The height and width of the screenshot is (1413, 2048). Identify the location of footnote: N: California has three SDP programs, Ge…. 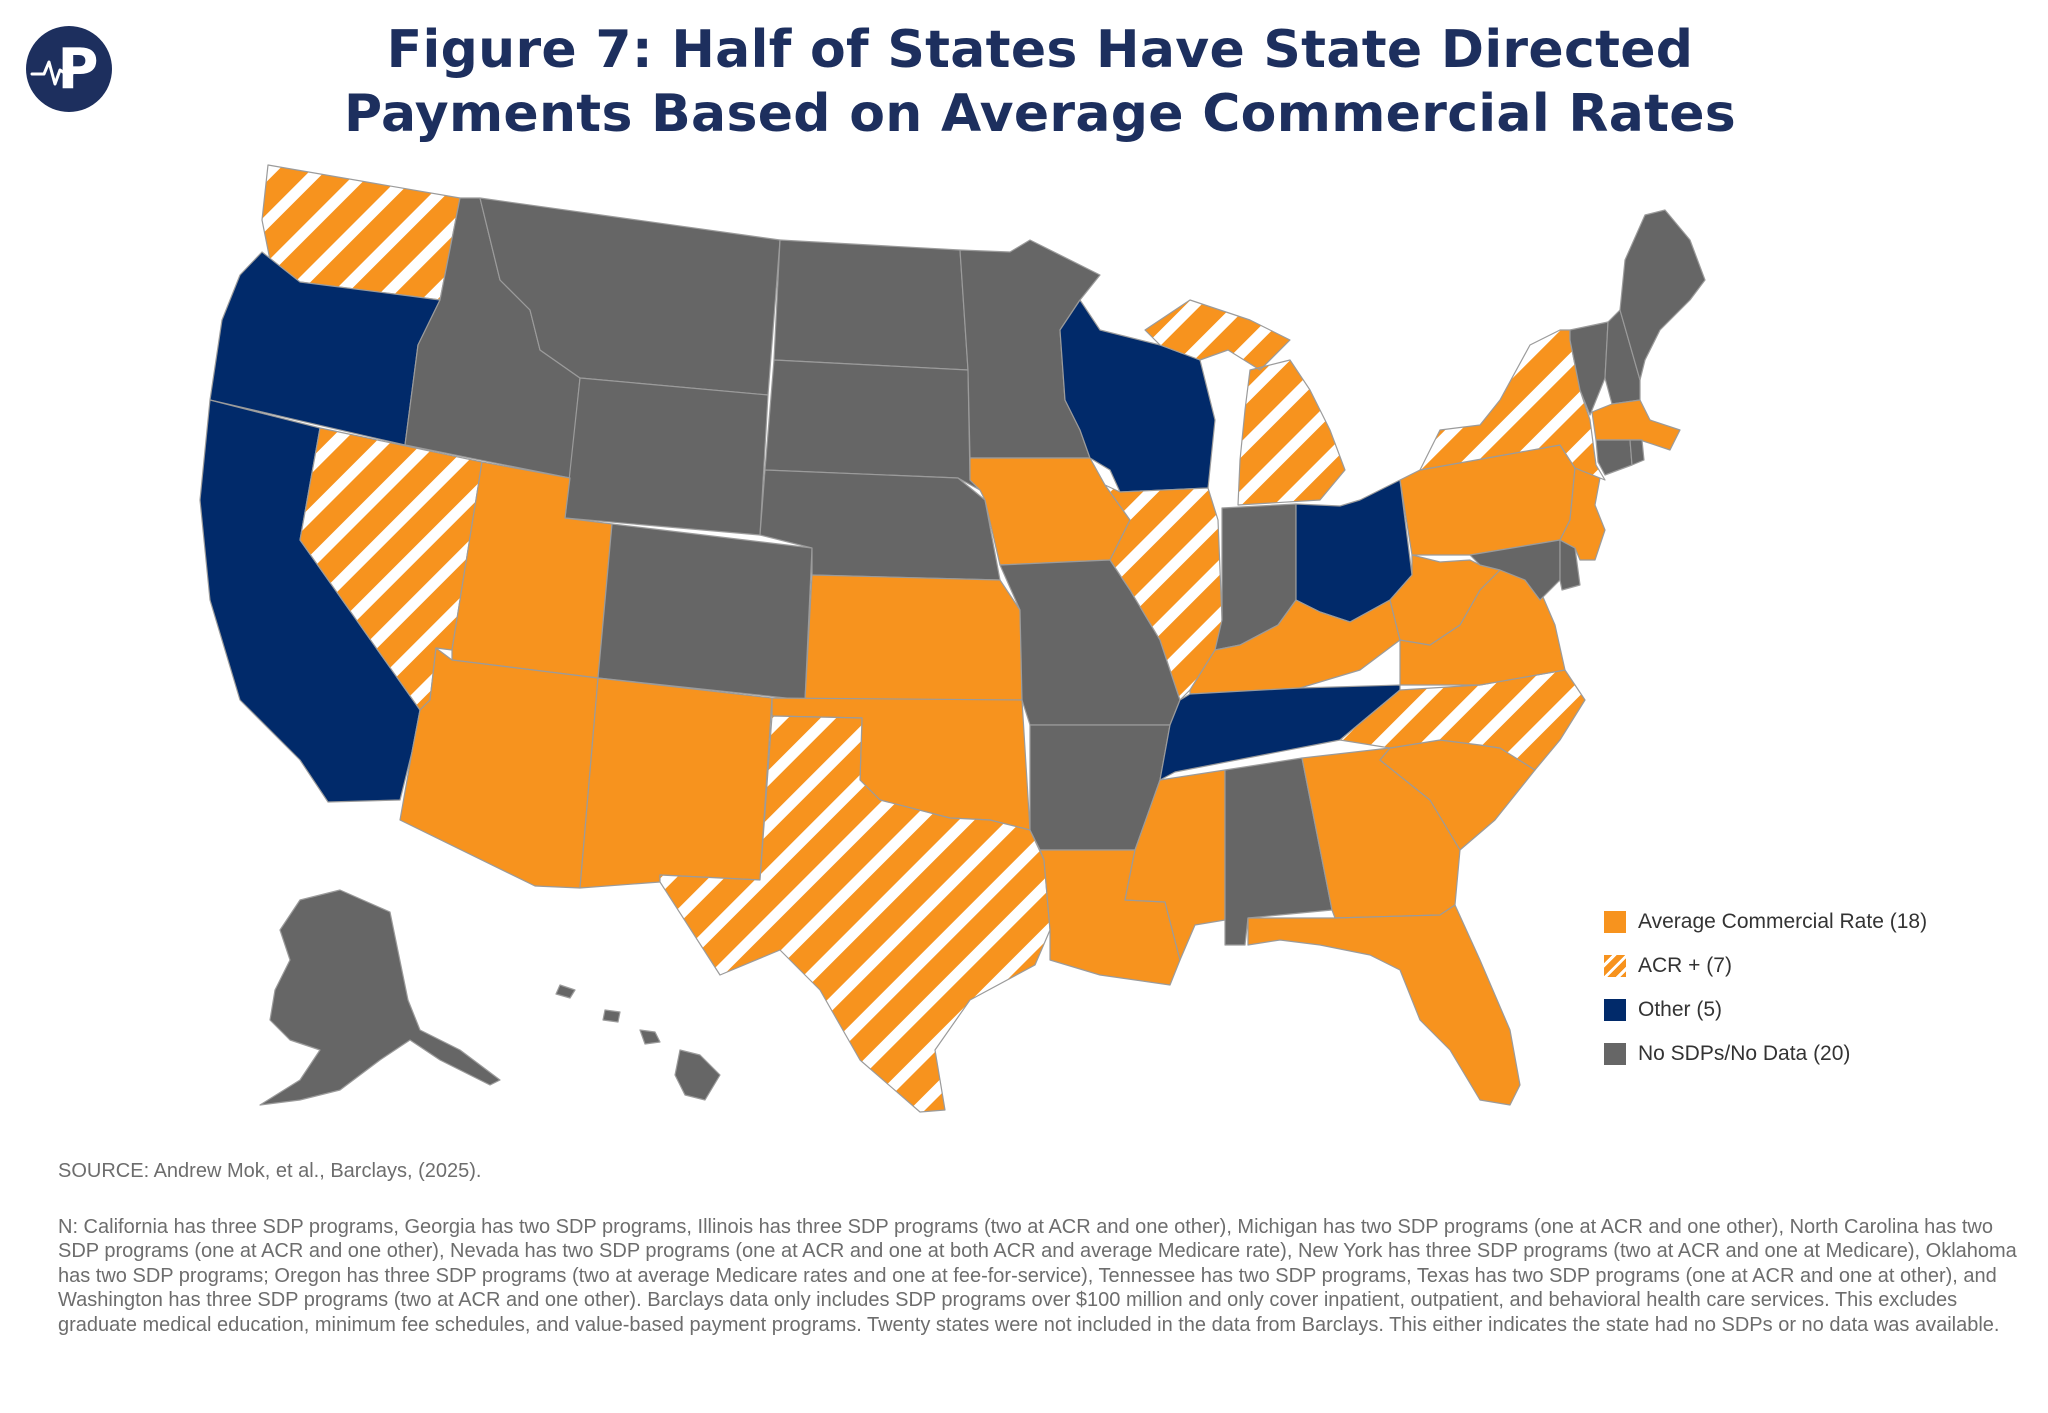
(1037, 1276).